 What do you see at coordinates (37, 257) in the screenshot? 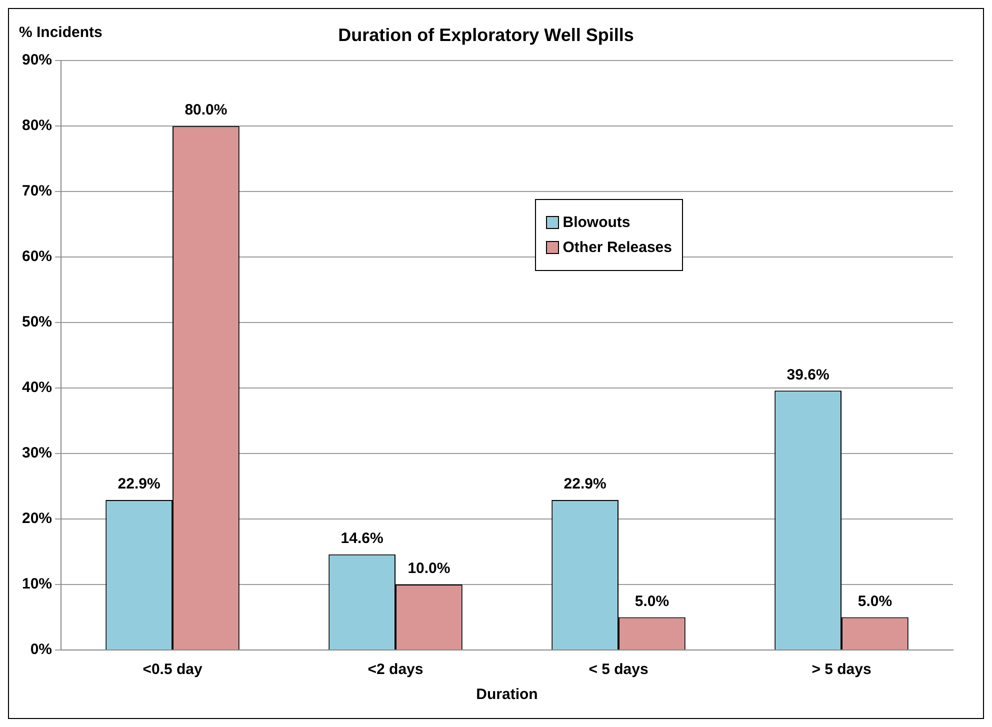
I see `y-tick-label: 60%` at bounding box center [37, 257].